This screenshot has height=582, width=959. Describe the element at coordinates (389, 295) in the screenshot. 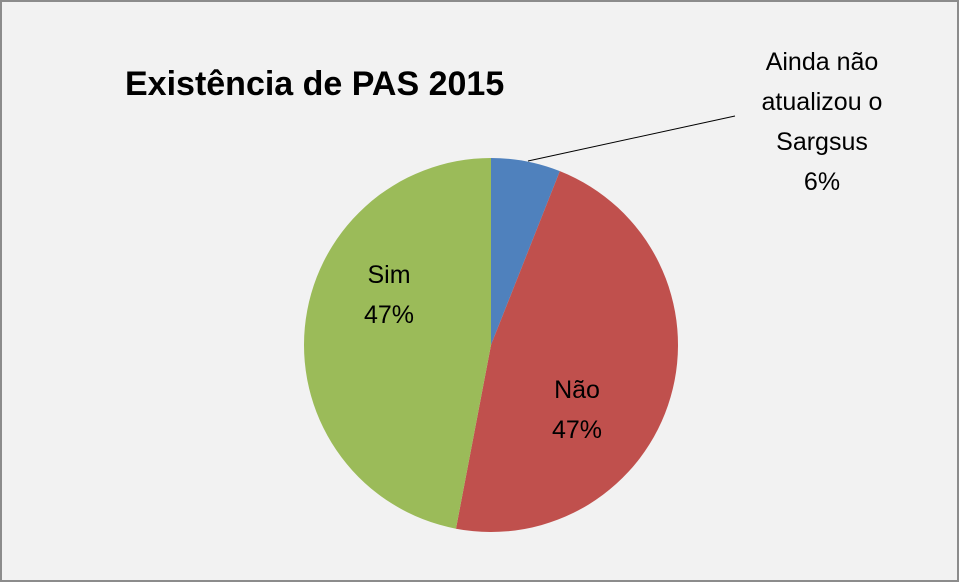

I see `data-label: Sim 47%` at that location.